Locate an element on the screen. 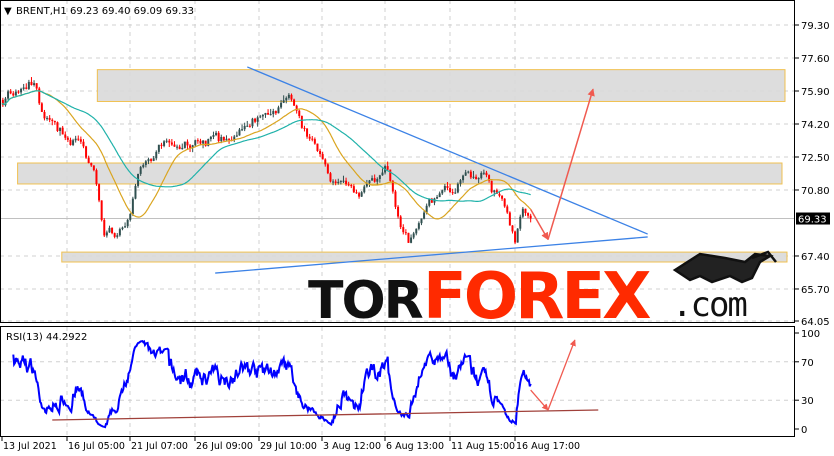  price-tick-label: 70.80 is located at coordinates (815, 191).